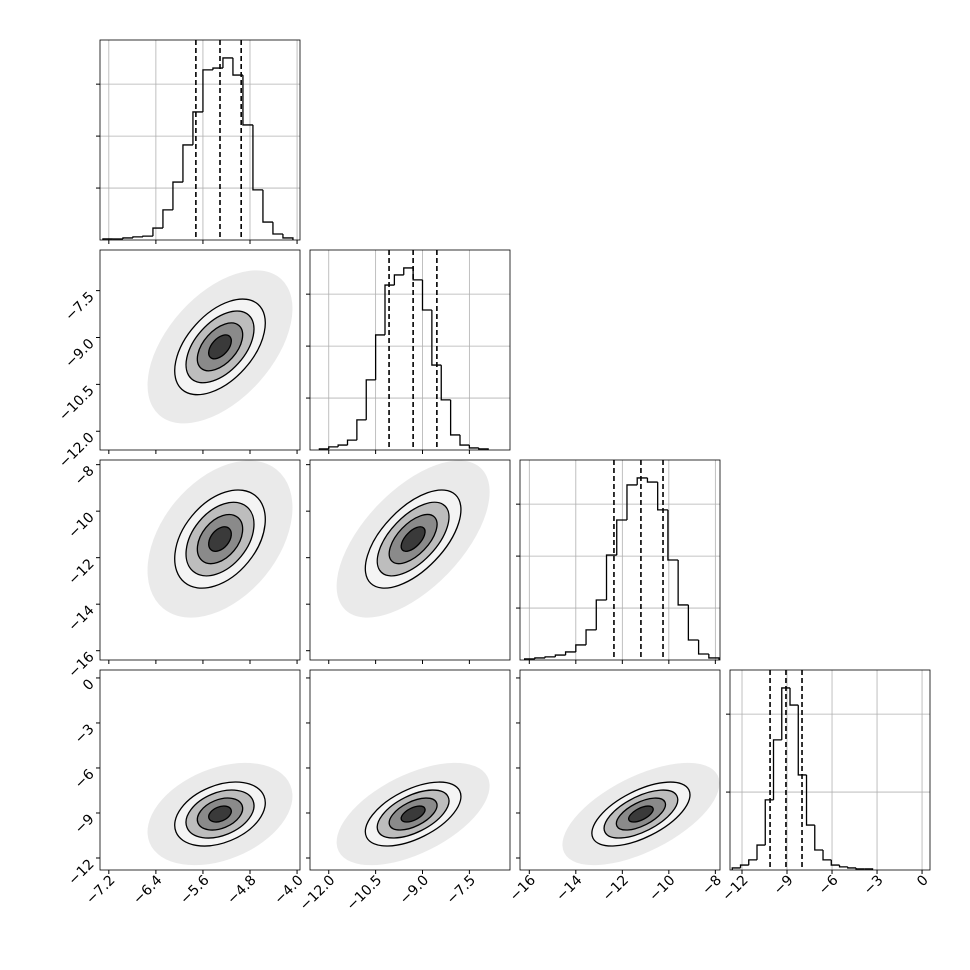 The image size is (970, 970). Describe the element at coordinates (147, 889) in the screenshot. I see `x-tick-label: −6.4` at that location.